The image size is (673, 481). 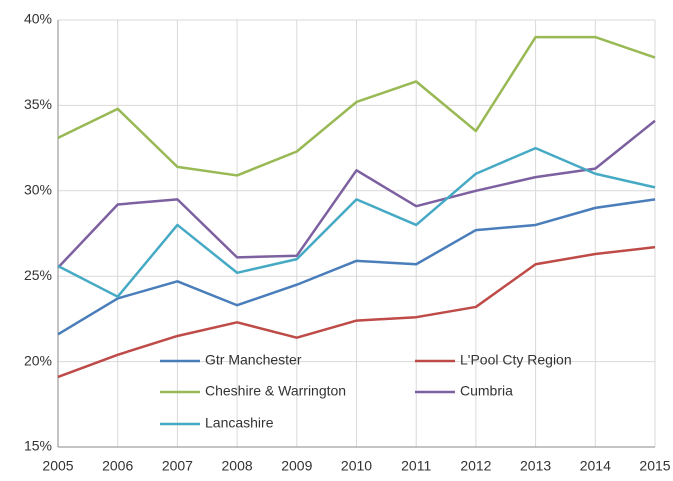 I want to click on y-tick-label: 15%, so click(x=38, y=446).